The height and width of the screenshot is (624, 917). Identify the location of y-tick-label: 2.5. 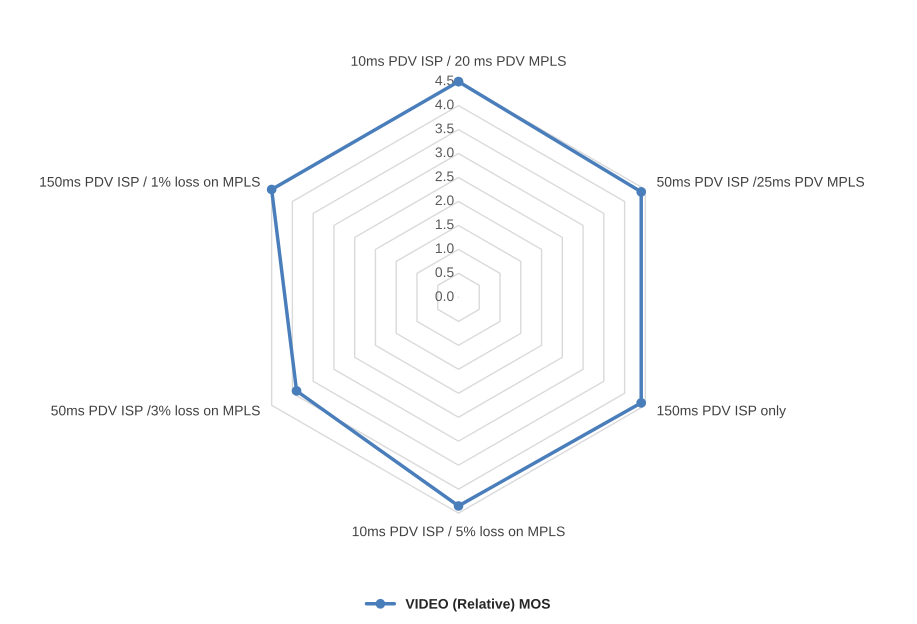
(445, 176).